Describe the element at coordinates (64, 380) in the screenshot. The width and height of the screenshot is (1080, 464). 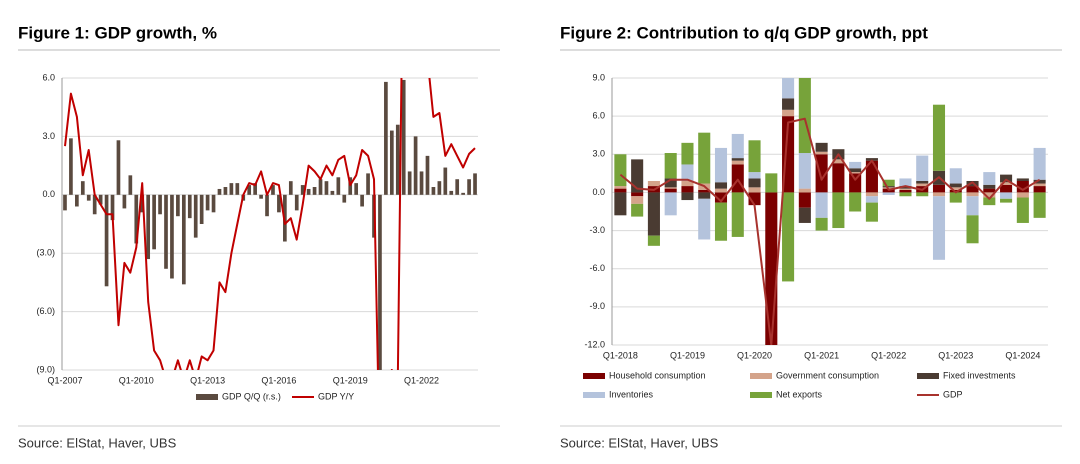
I see `x-tick-label: Q1-2007` at that location.